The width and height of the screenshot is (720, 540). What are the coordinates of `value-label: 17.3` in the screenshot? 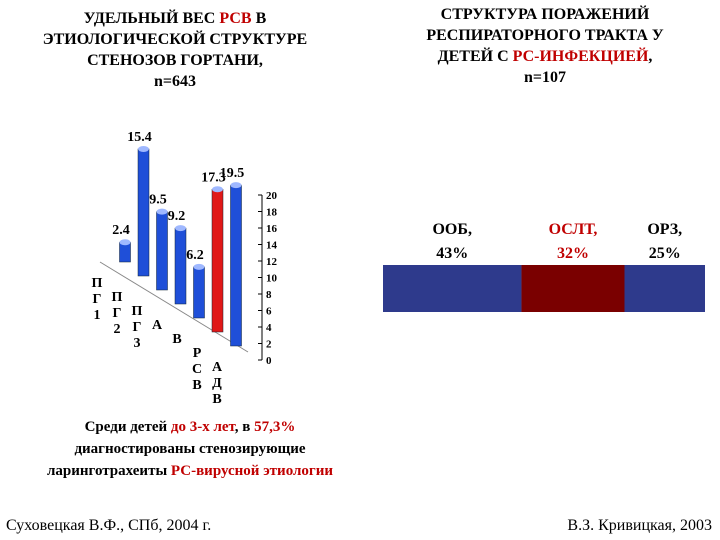 It's located at (213, 177).